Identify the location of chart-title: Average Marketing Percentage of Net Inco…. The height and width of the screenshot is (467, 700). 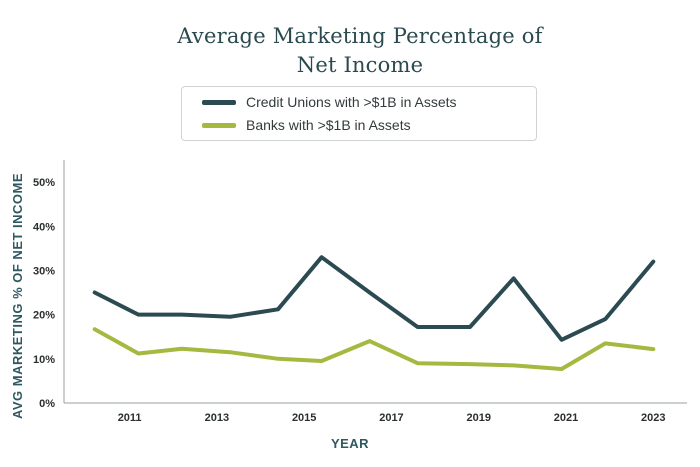
(350, 51).